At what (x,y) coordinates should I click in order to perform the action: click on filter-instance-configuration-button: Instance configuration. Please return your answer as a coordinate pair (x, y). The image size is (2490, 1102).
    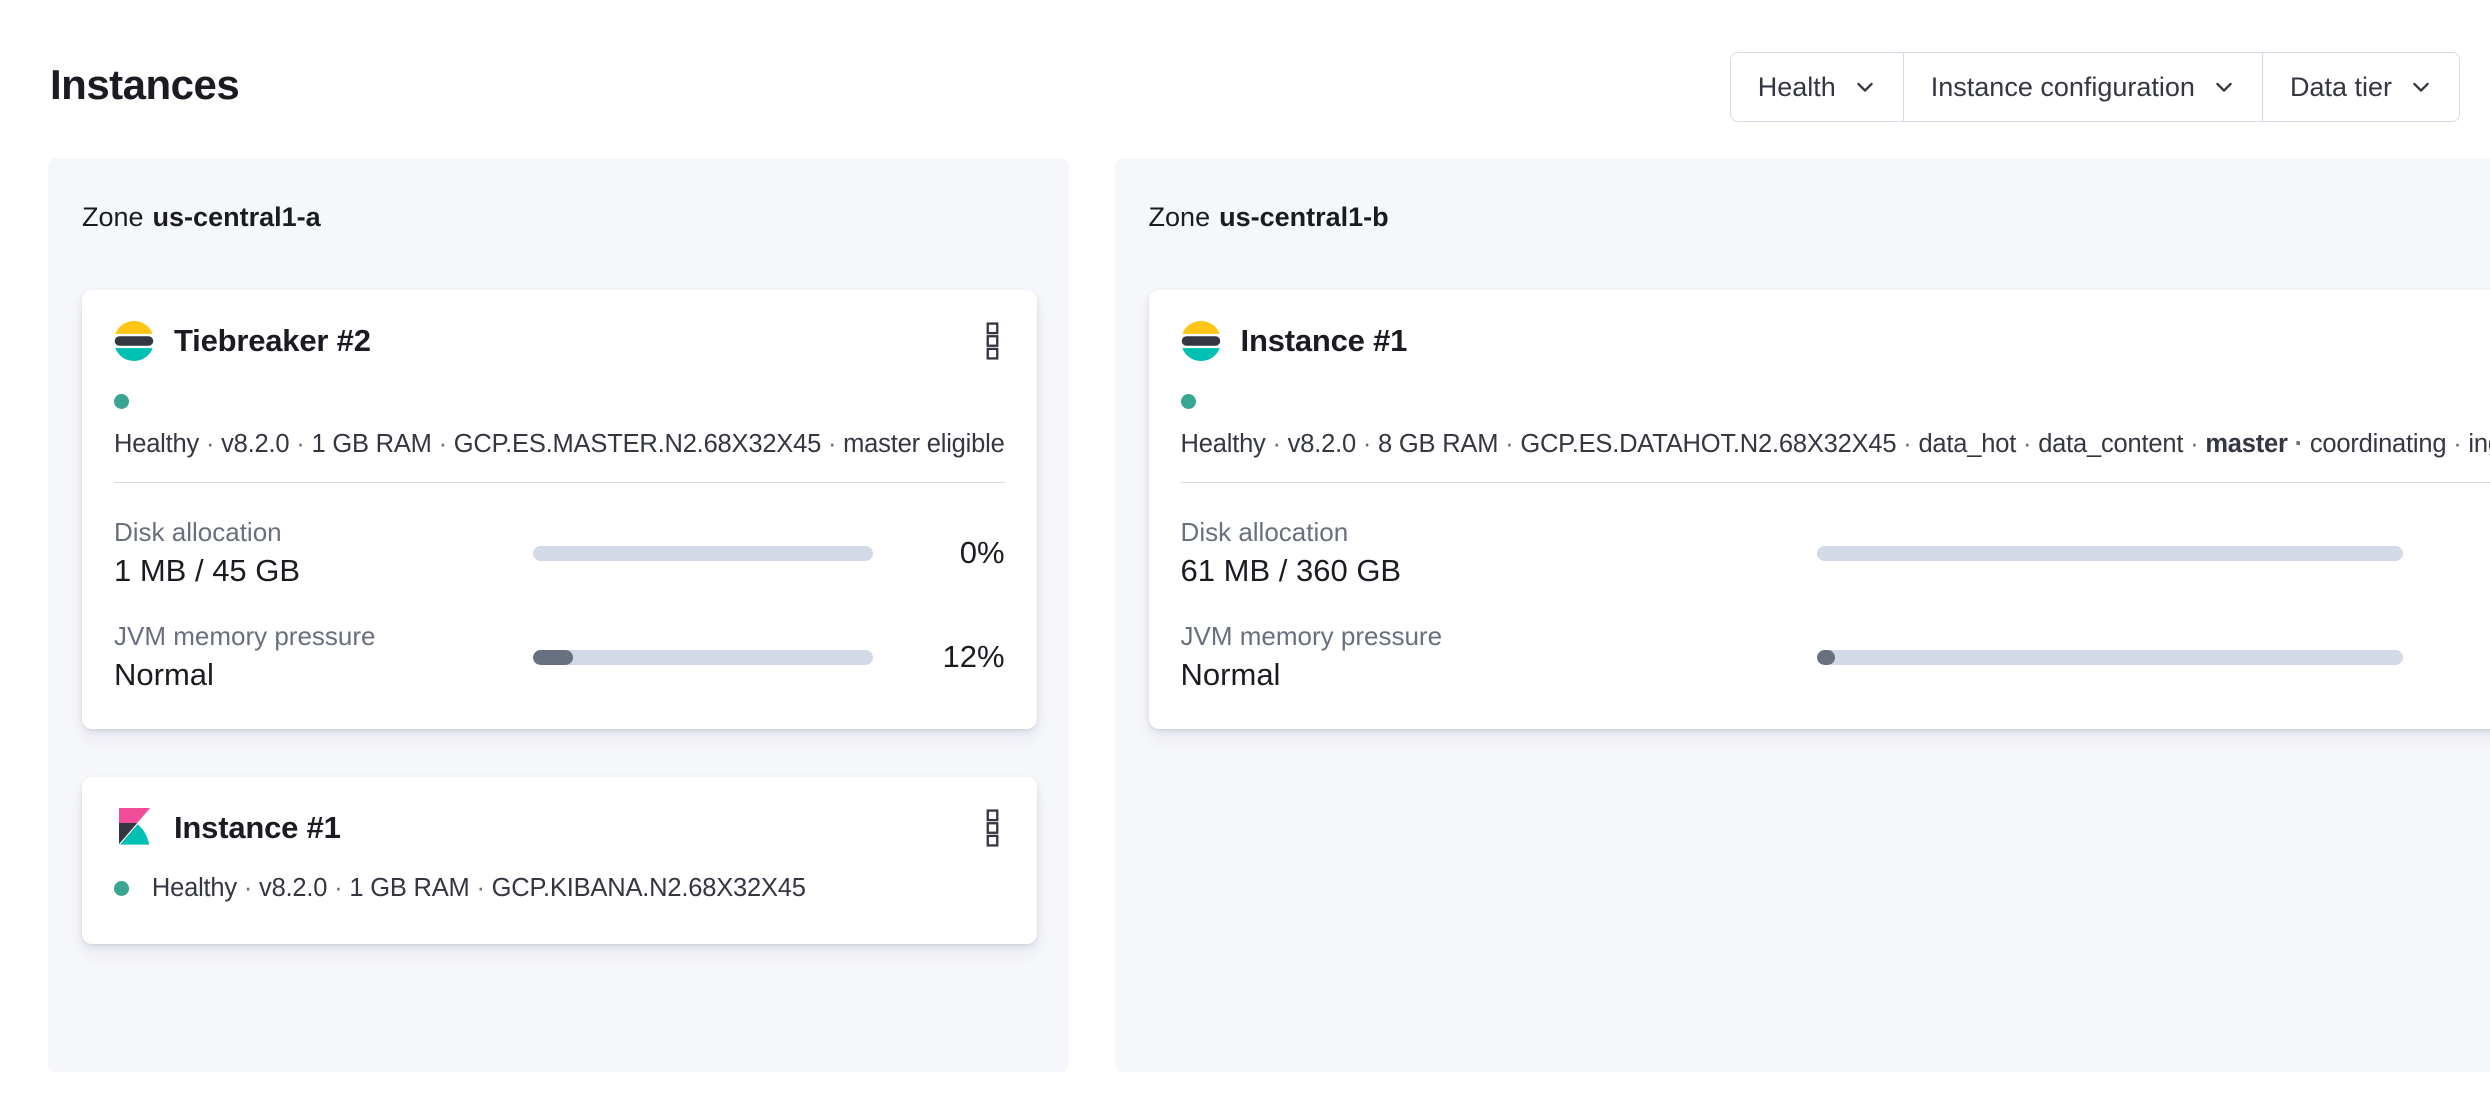
    Looking at the image, I should click on (2082, 87).